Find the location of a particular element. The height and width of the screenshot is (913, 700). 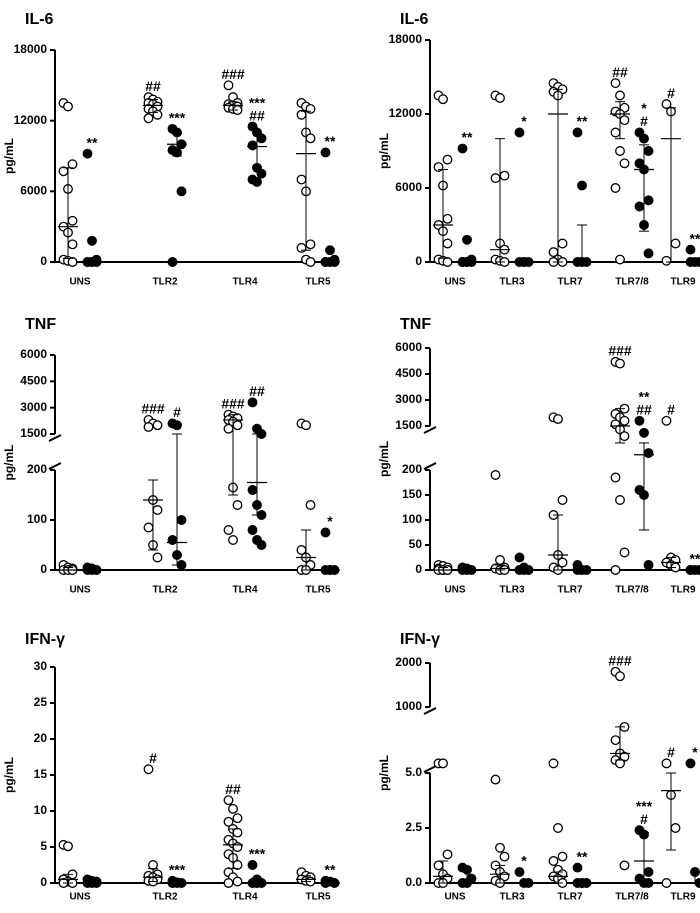

x-tick-label: TLR7/8 is located at coordinates (632, 897).